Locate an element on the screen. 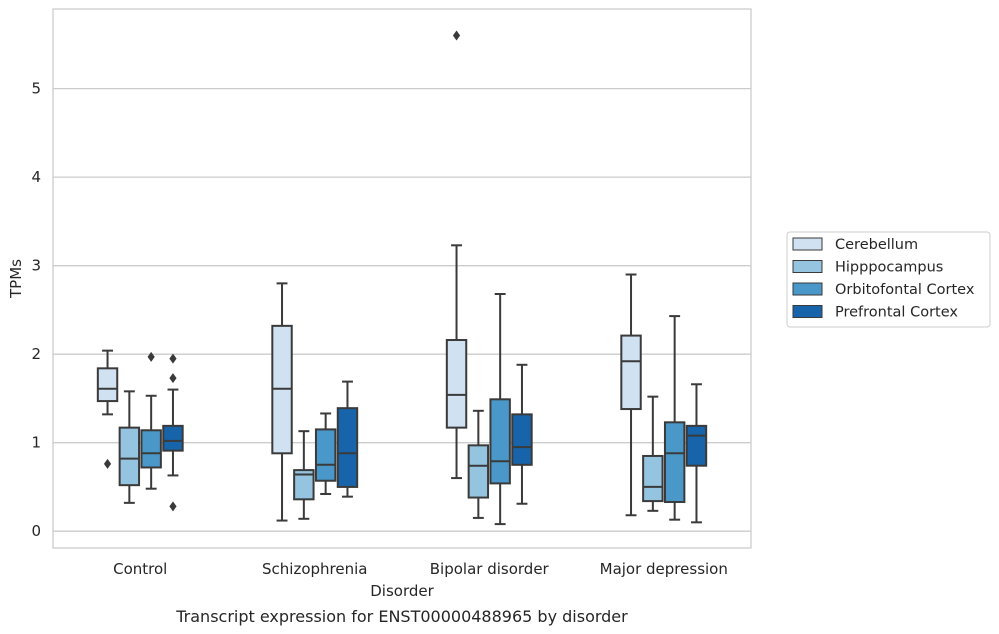  y-axis-label: TPMs is located at coordinates (16, 279).